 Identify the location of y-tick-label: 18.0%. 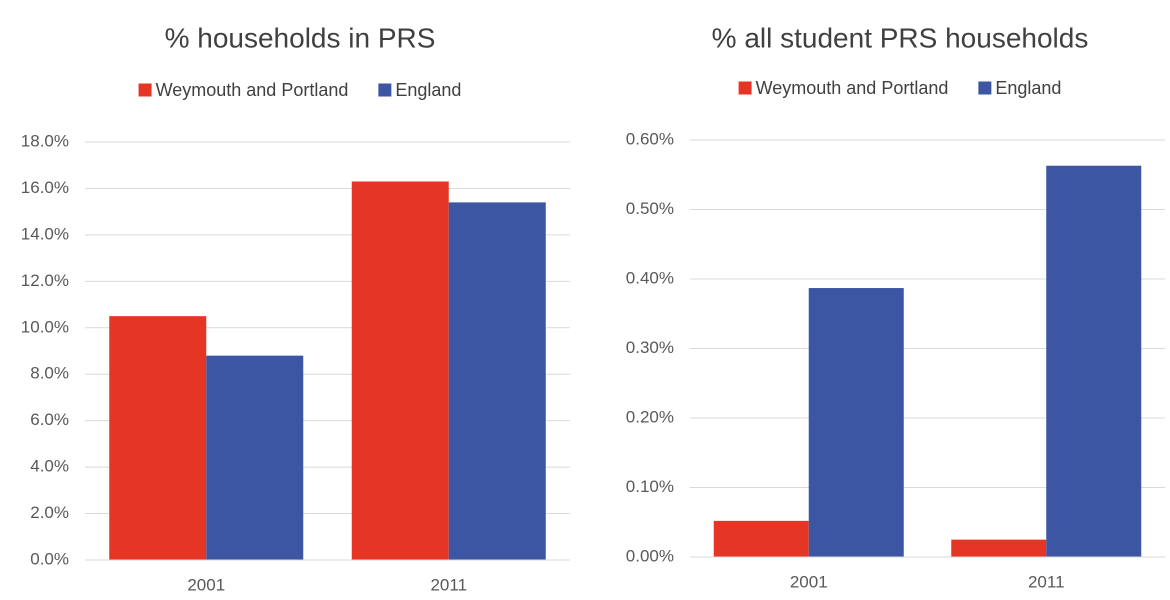
(45, 140).